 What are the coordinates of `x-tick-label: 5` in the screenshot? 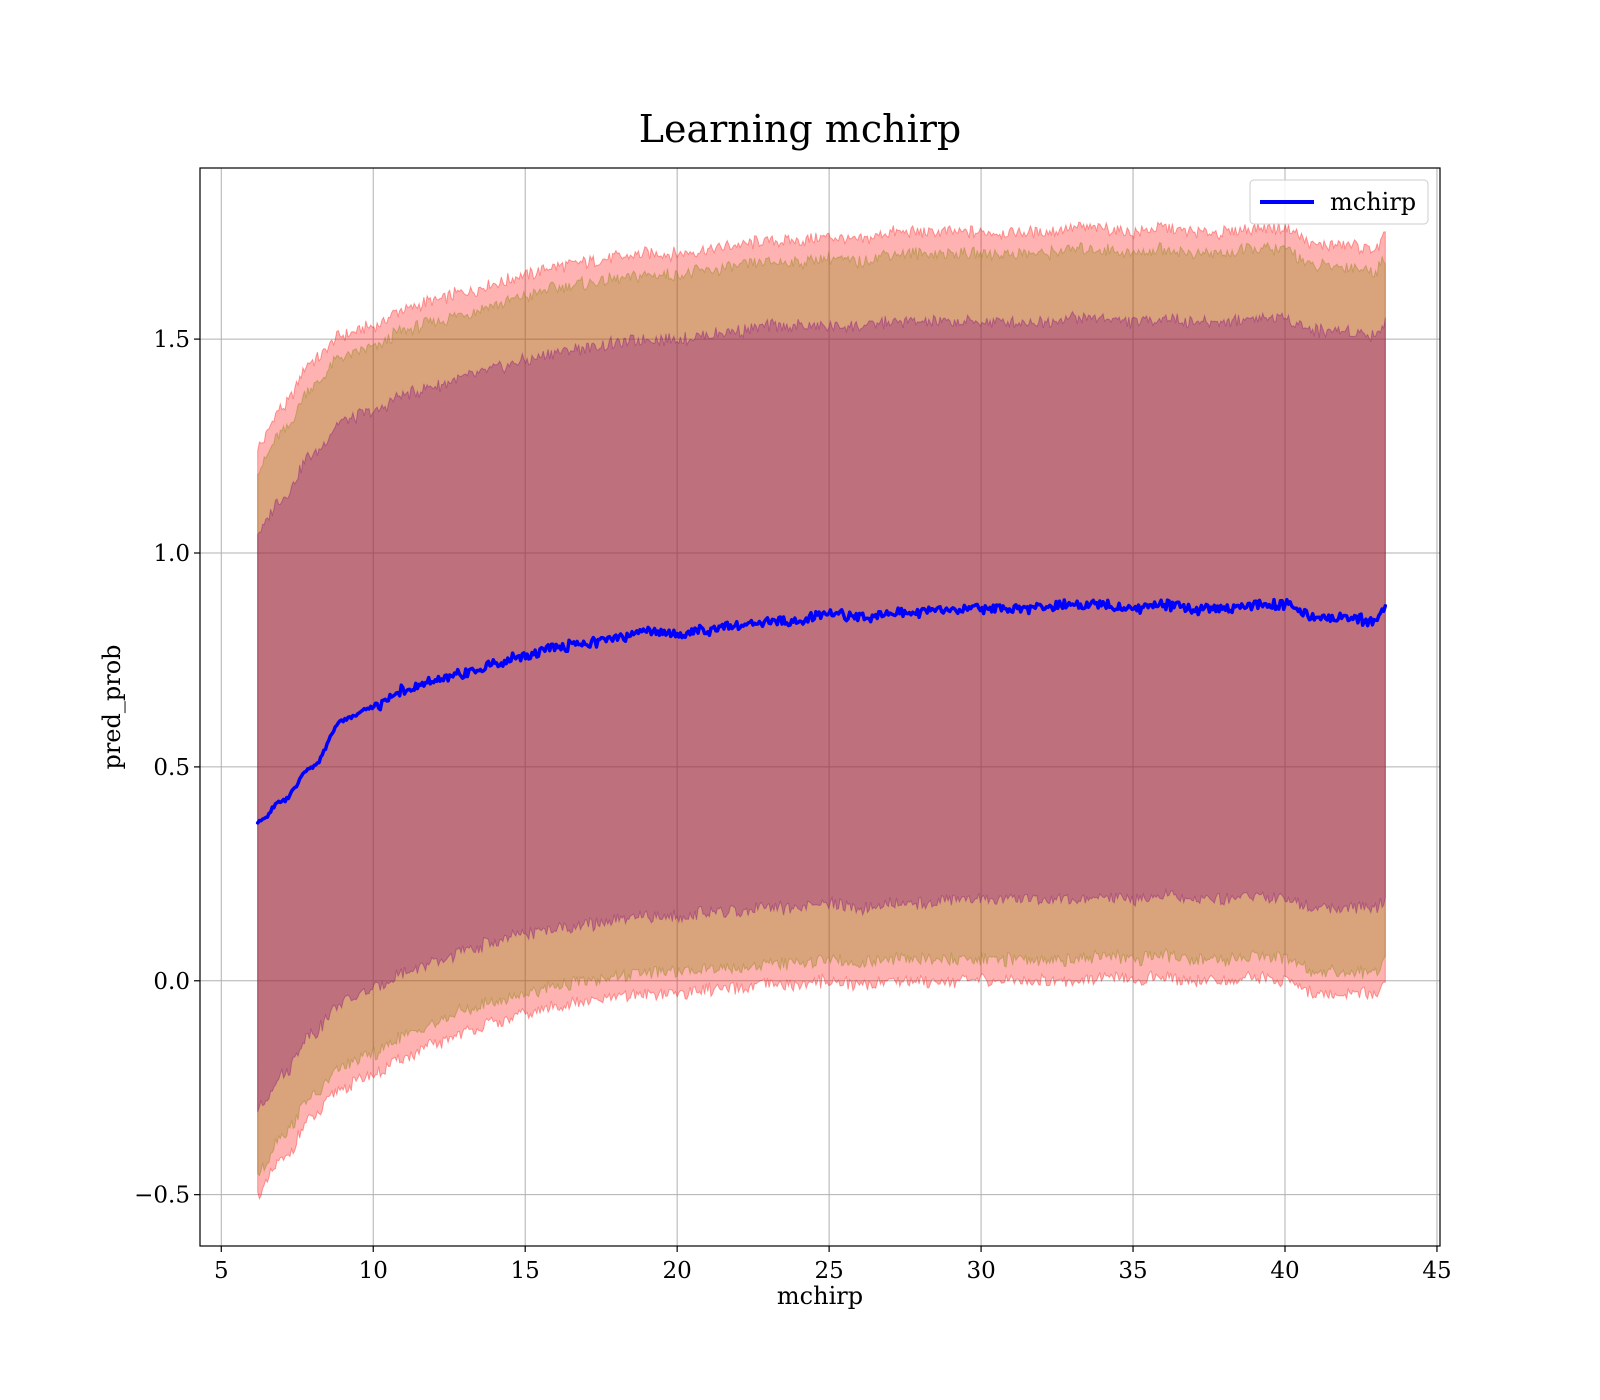 It's located at (221, 1271).